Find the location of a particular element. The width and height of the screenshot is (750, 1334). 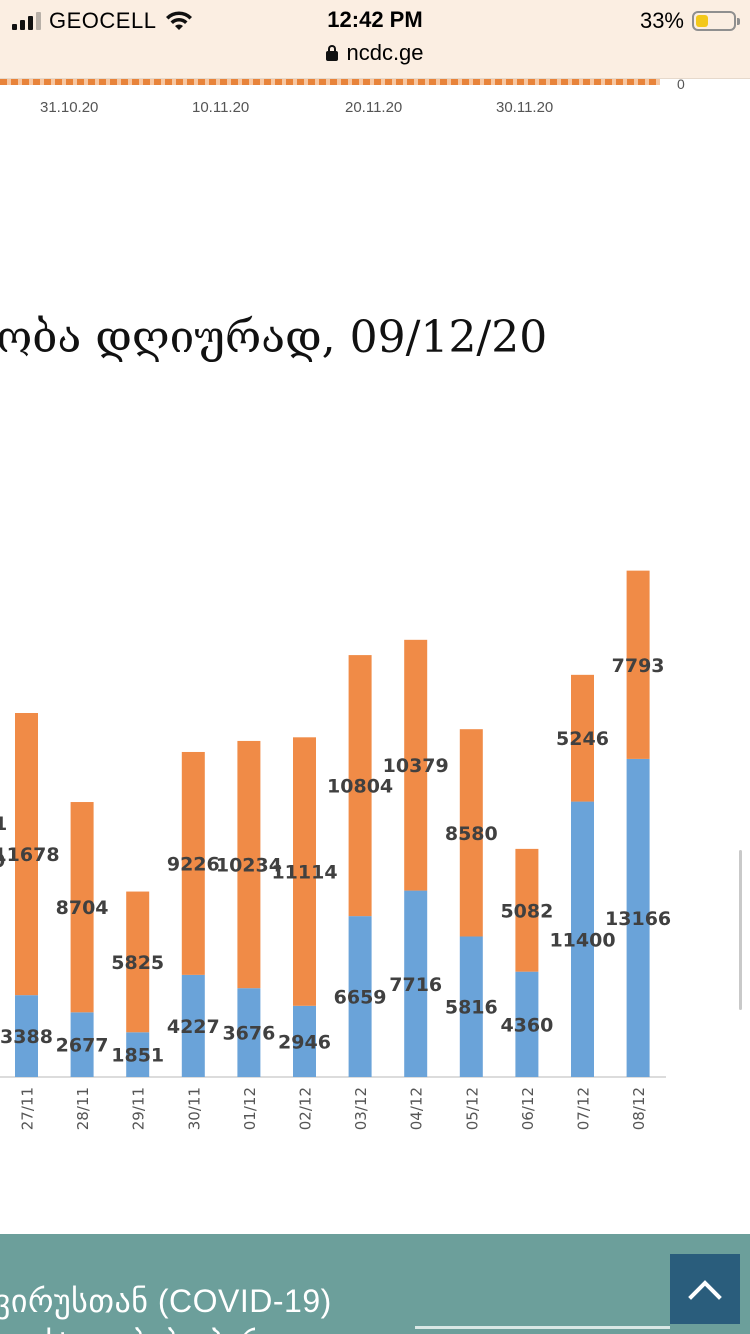

data-label-orange: 7793 is located at coordinates (638, 666).